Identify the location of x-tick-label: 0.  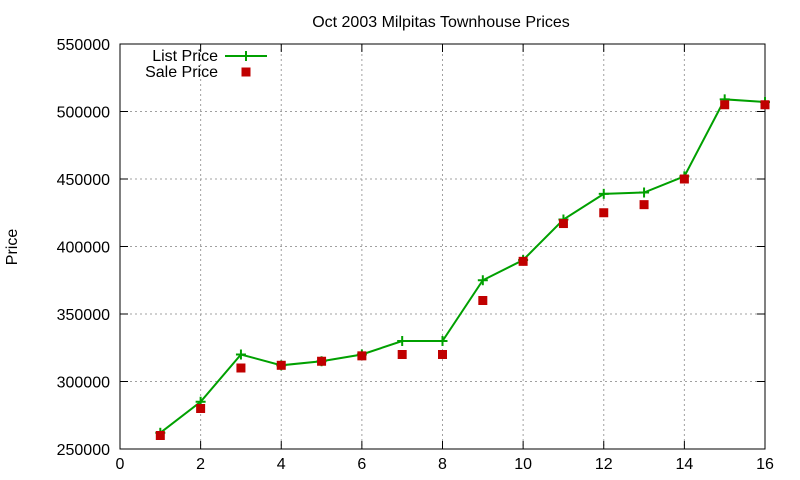
(120, 464).